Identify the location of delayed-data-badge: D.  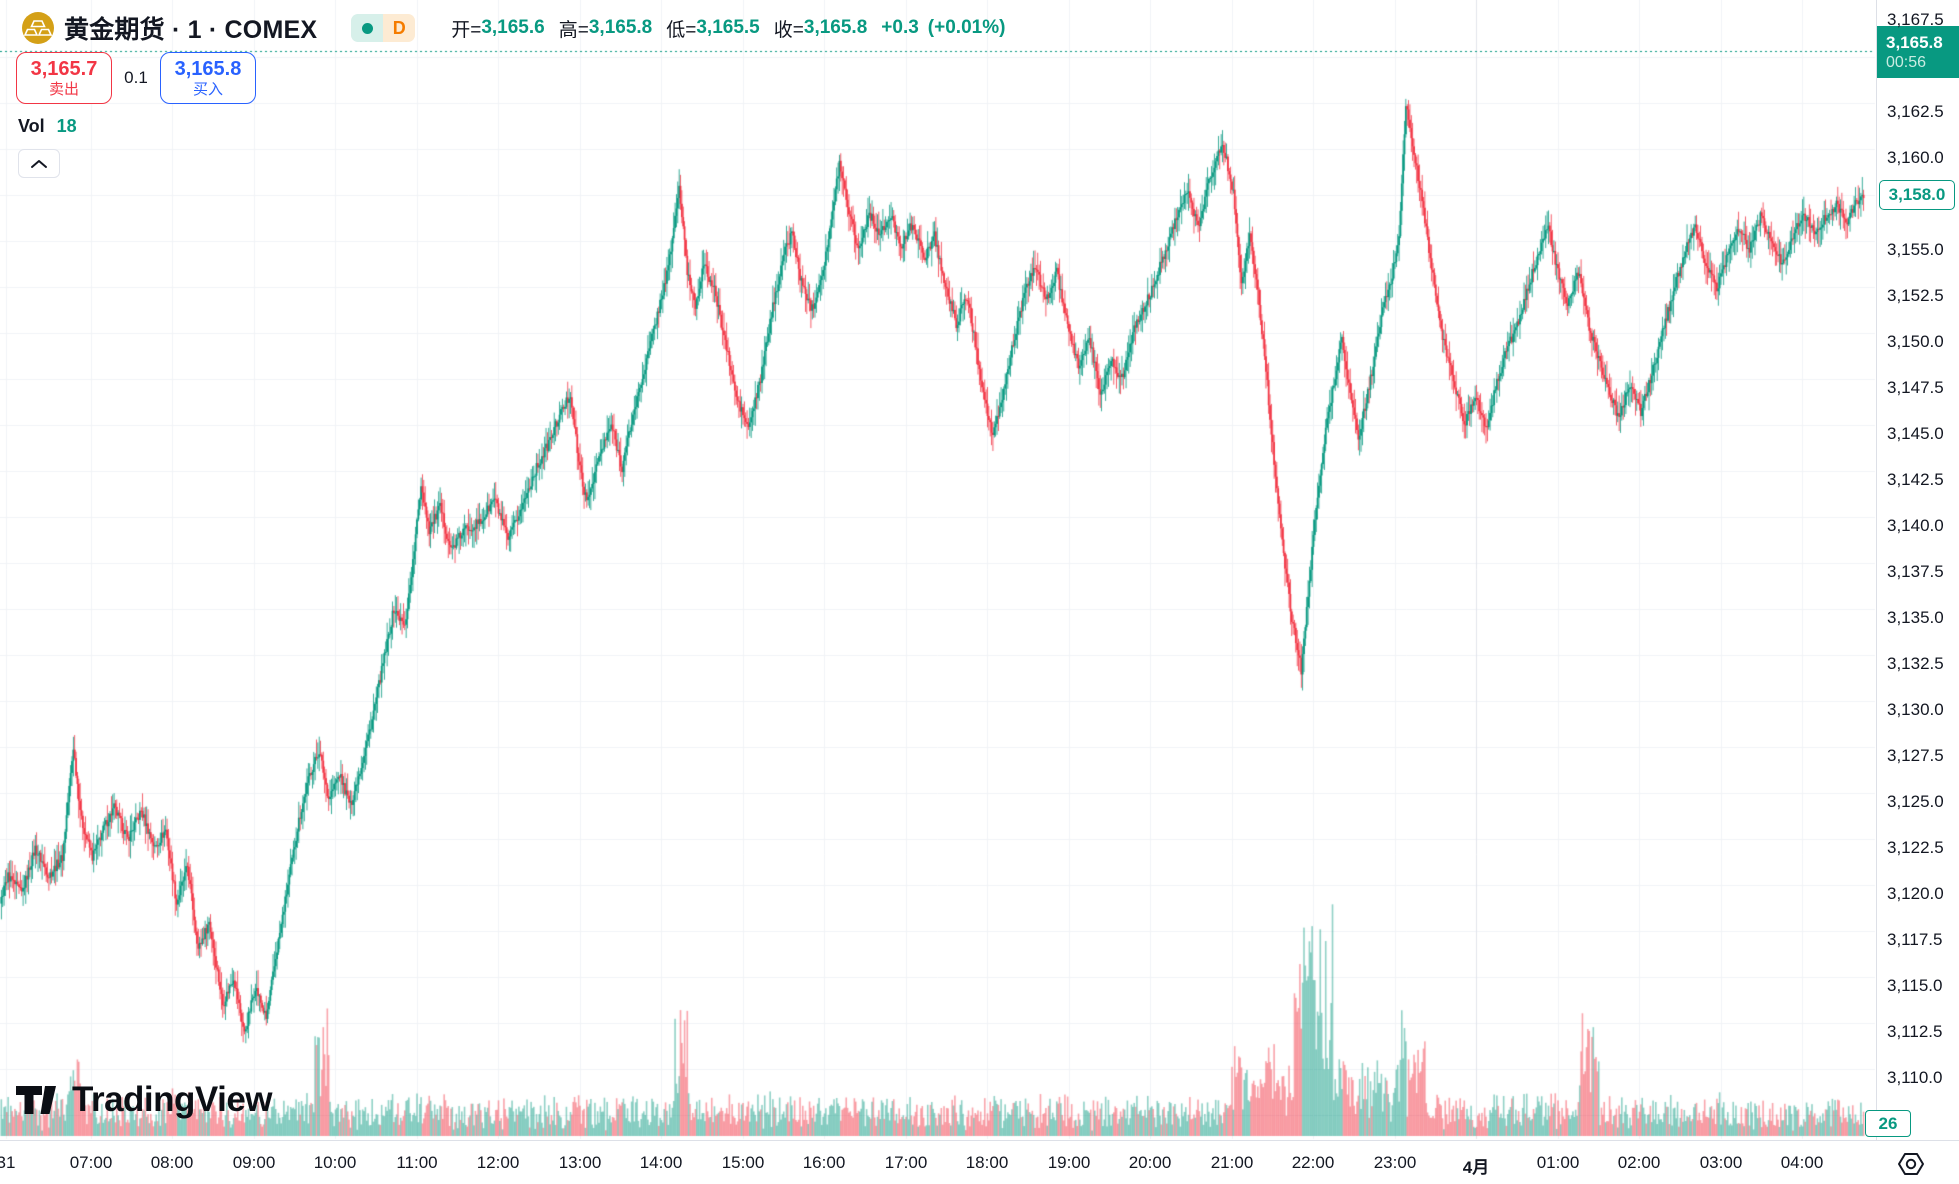
(399, 28).